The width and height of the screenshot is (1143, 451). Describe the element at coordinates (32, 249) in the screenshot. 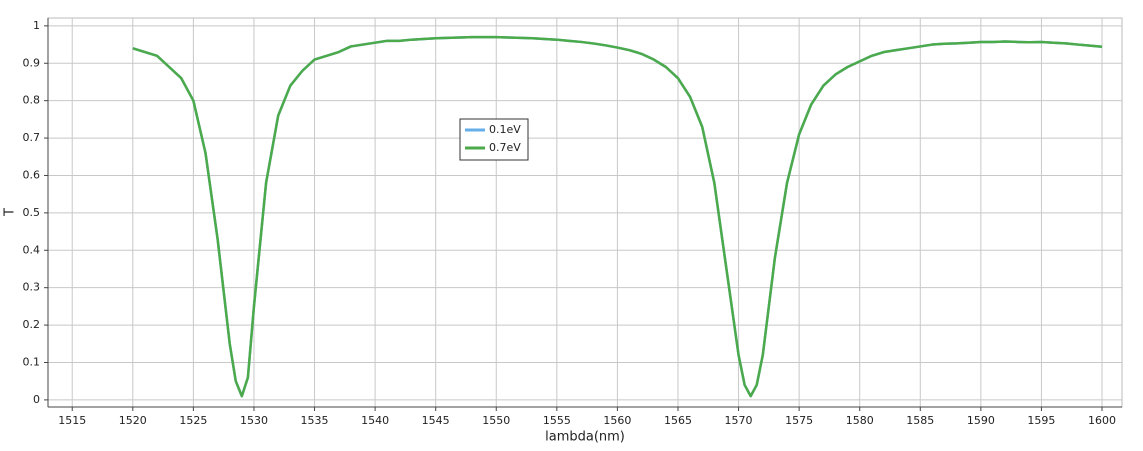

I see `y-tick-label: 0.4` at that location.